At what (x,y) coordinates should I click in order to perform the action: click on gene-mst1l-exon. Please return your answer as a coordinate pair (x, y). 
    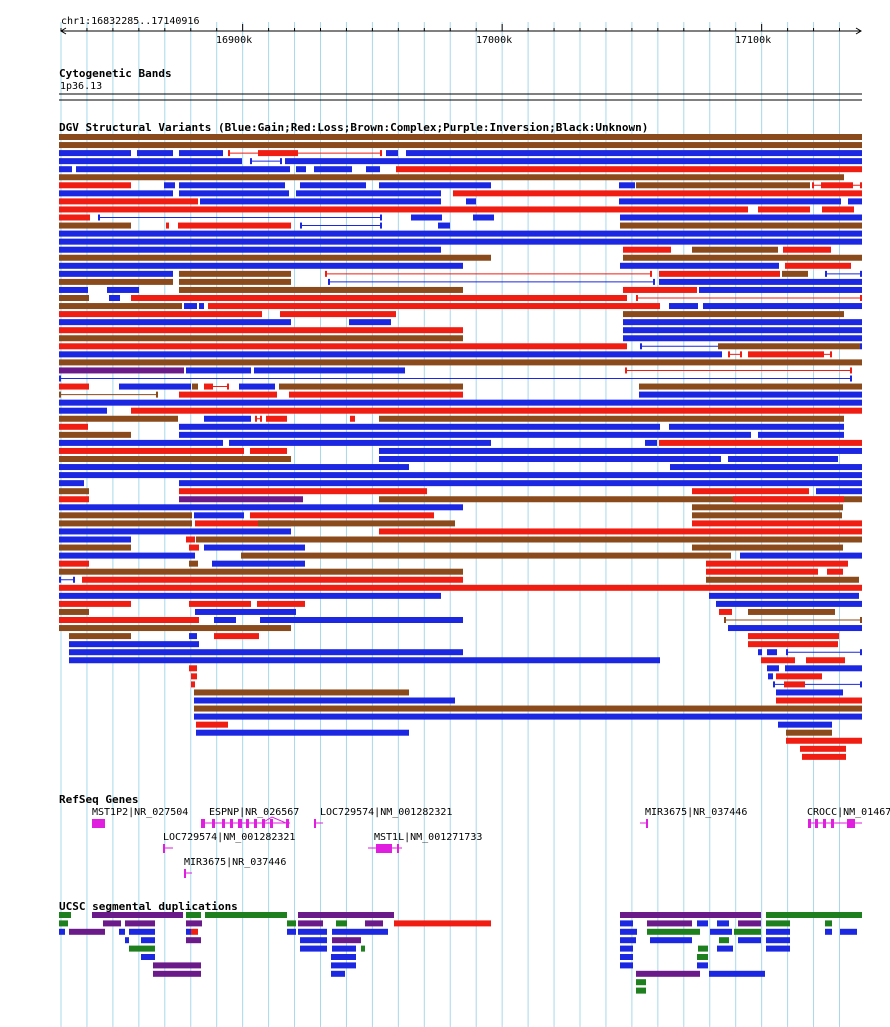
    Looking at the image, I should click on (398, 848).